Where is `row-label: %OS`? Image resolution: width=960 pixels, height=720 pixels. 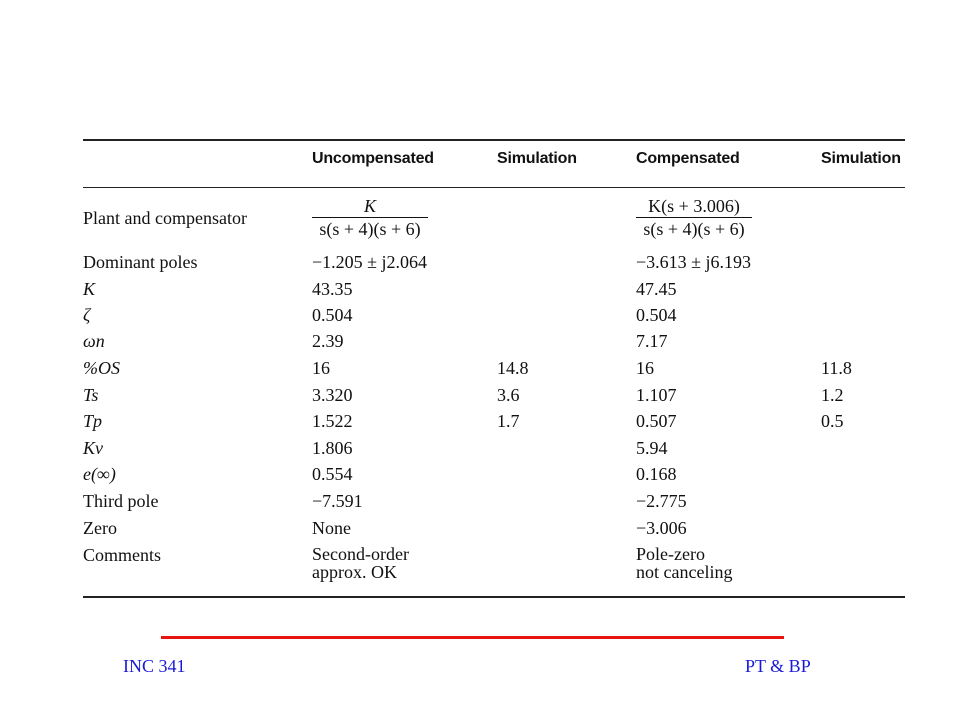 row-label: %OS is located at coordinates (101, 368).